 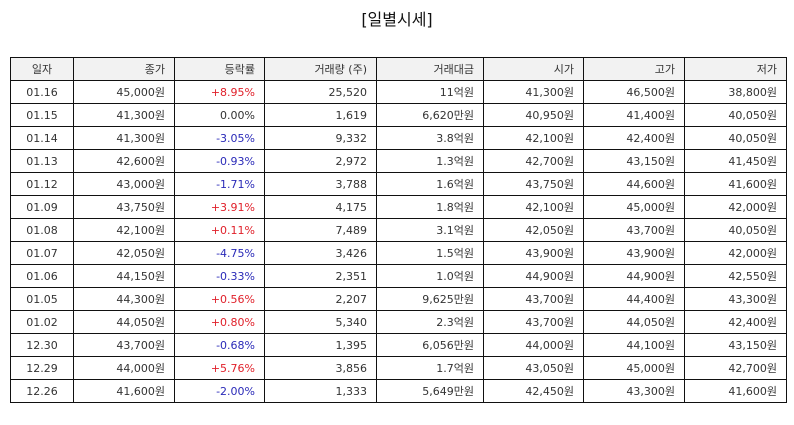 I want to click on cell-close: 44,050원, so click(x=124, y=322).